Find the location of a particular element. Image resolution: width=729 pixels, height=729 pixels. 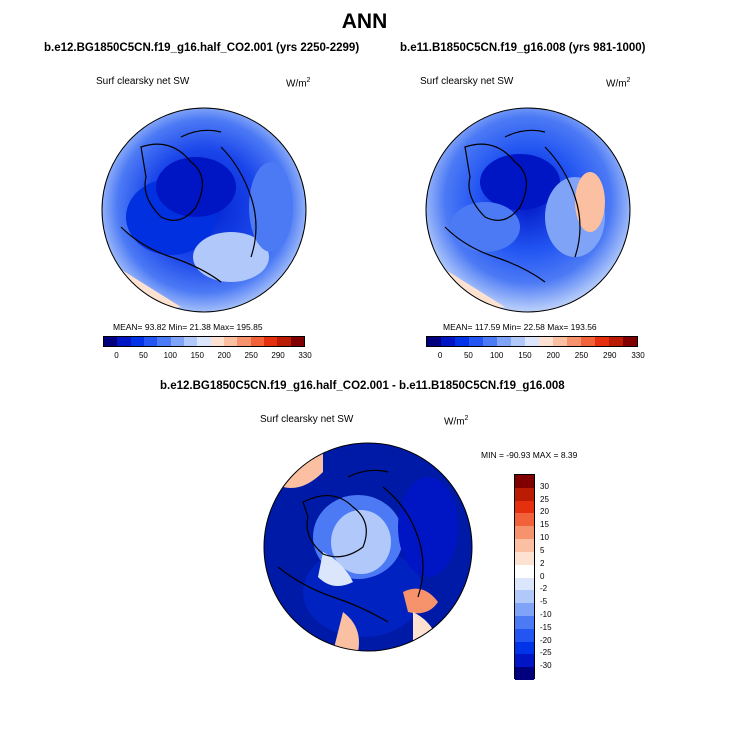

left-colorbar-labels: 0 50 100 150 200 250 290 330 is located at coordinates (207, 357).